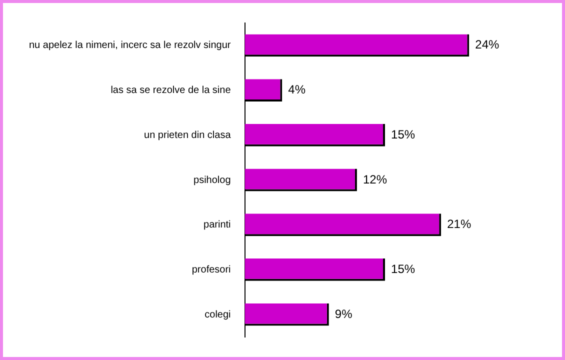 The width and height of the screenshot is (565, 360). Describe the element at coordinates (375, 179) in the screenshot. I see `data-label: 12%` at that location.